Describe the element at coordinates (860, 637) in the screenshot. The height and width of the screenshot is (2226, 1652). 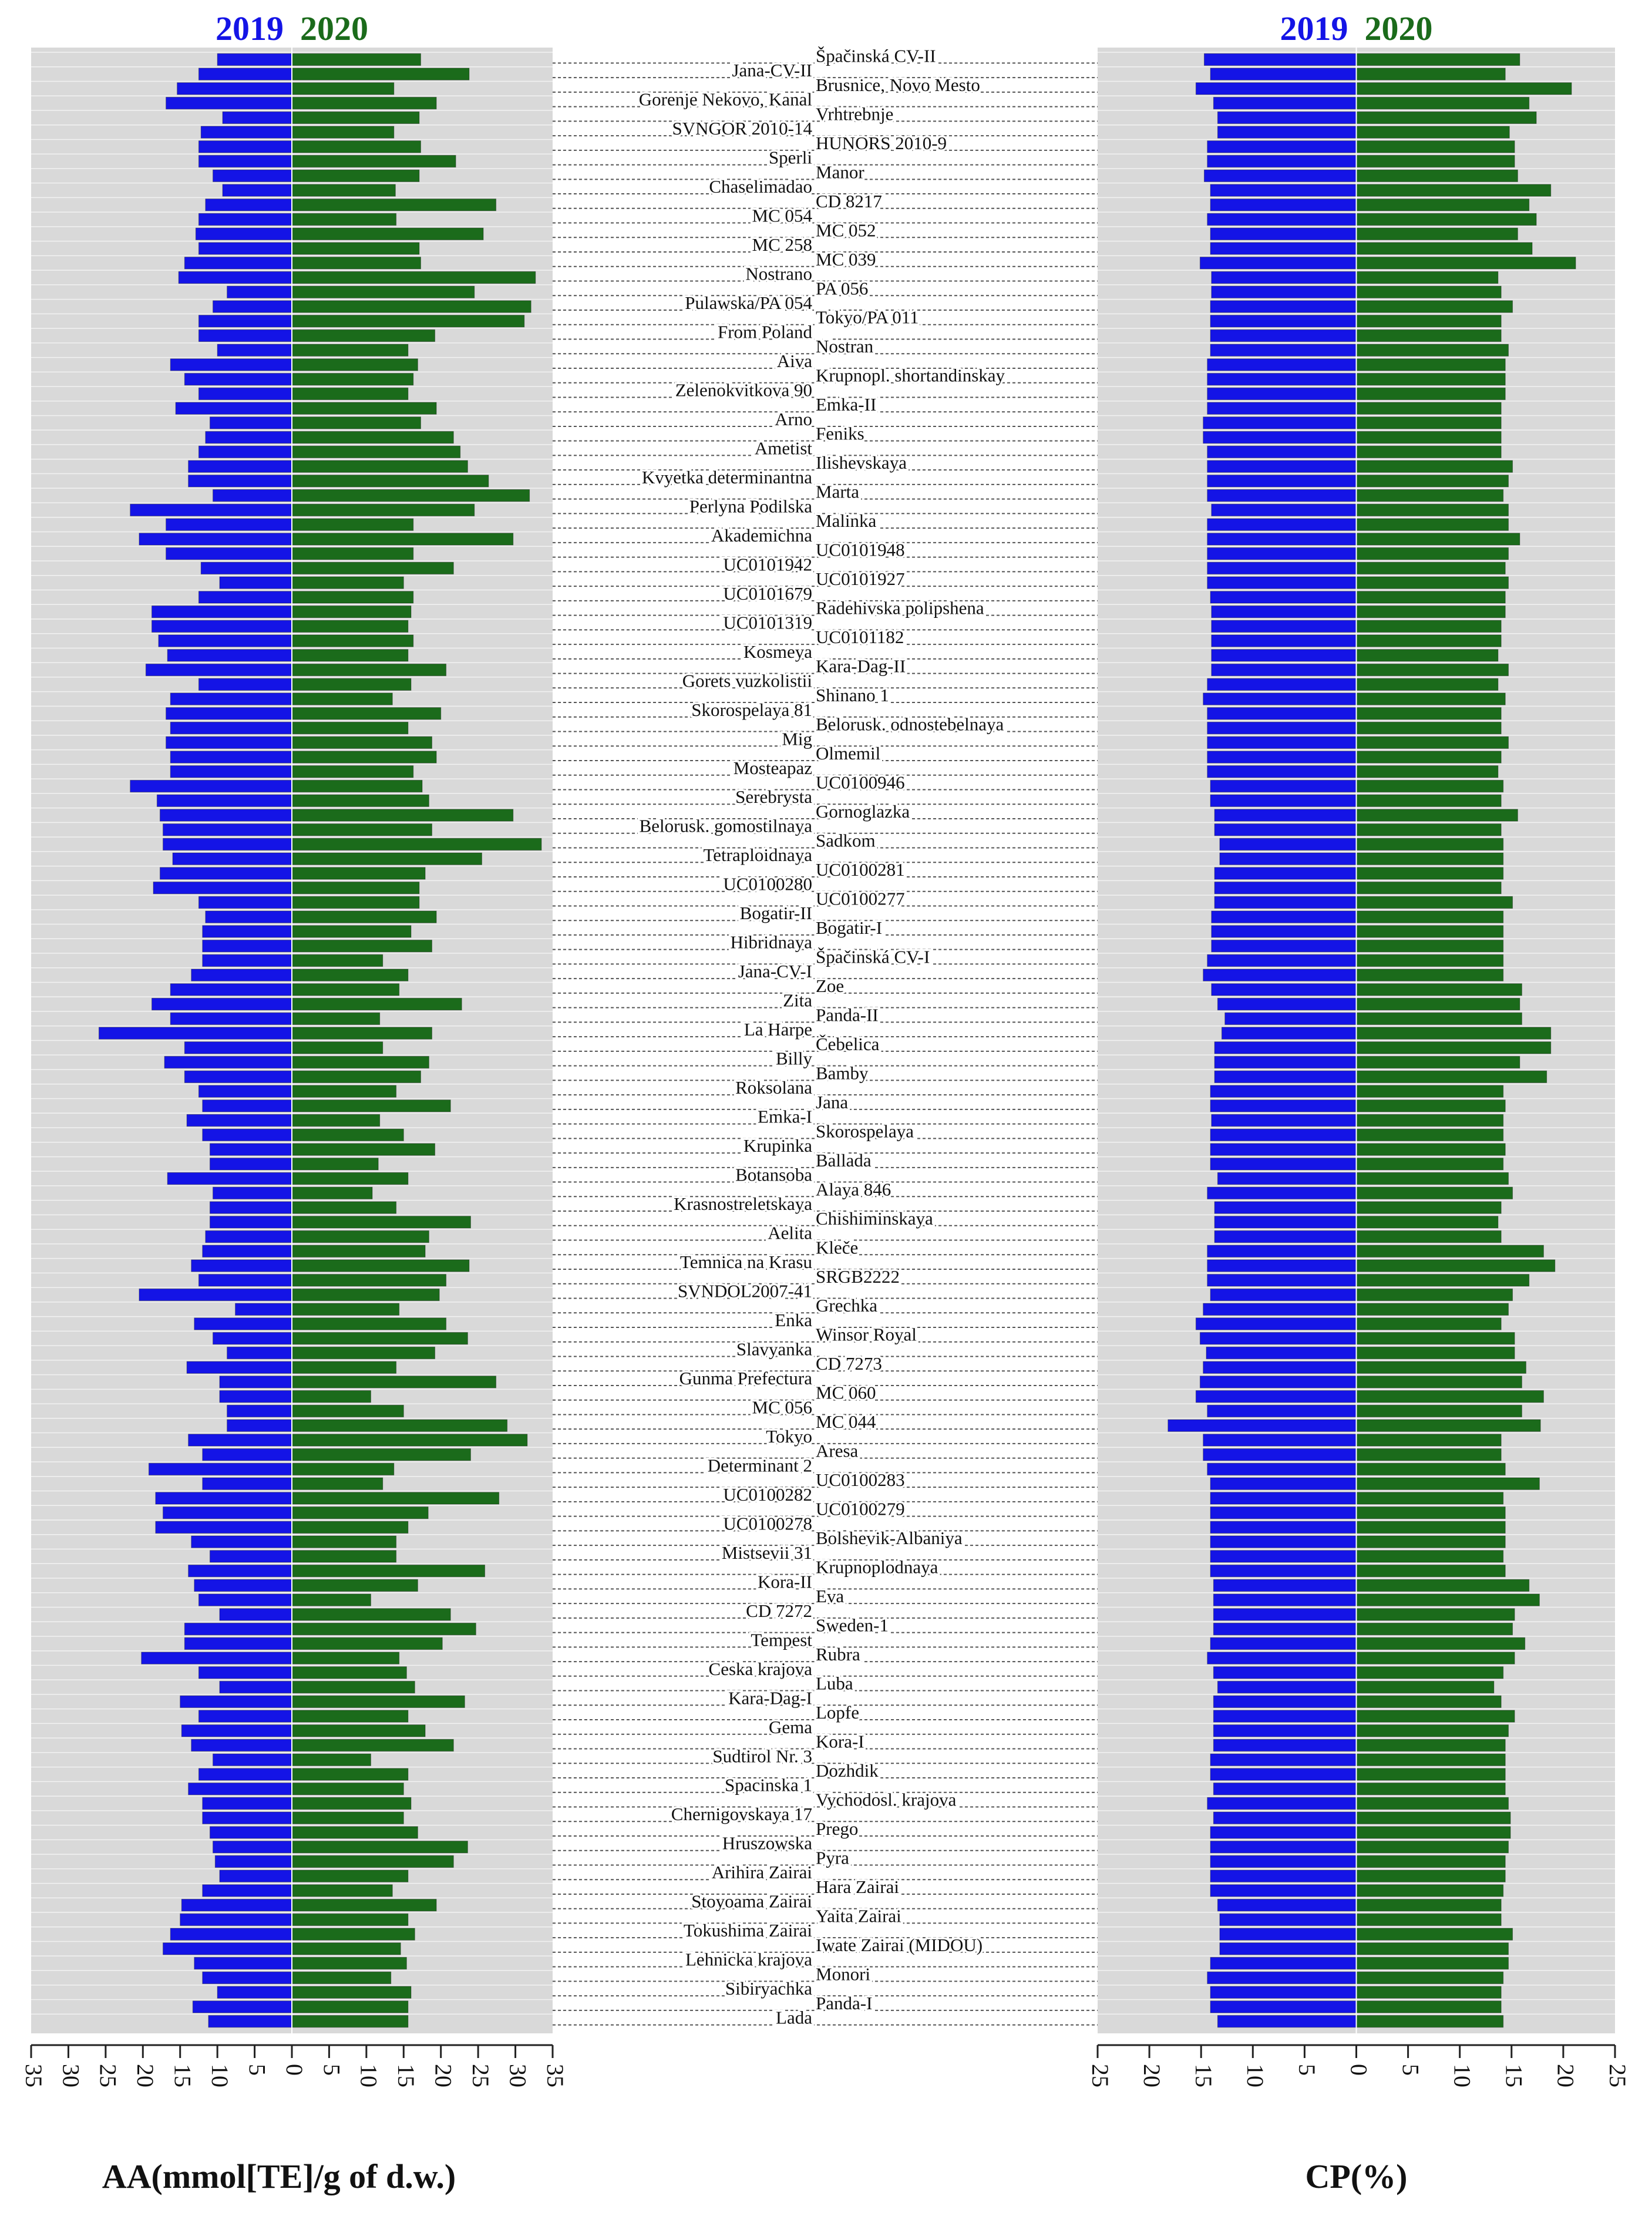
I see `category-label: UC0101182` at that location.